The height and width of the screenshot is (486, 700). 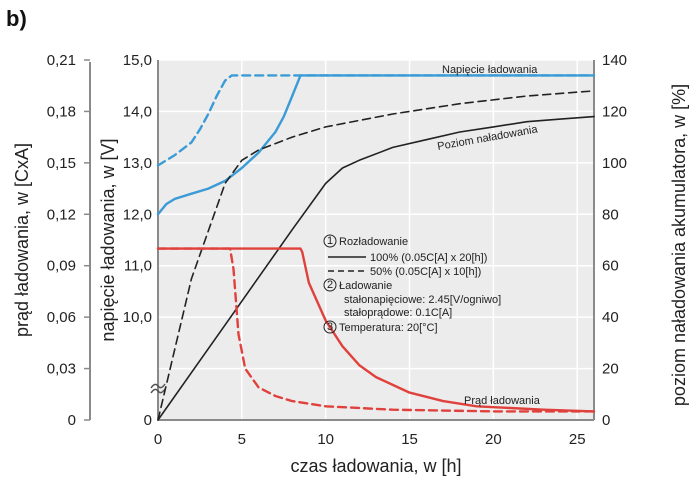 I want to click on current-tick-label-4: 0,12, so click(x=61, y=214).